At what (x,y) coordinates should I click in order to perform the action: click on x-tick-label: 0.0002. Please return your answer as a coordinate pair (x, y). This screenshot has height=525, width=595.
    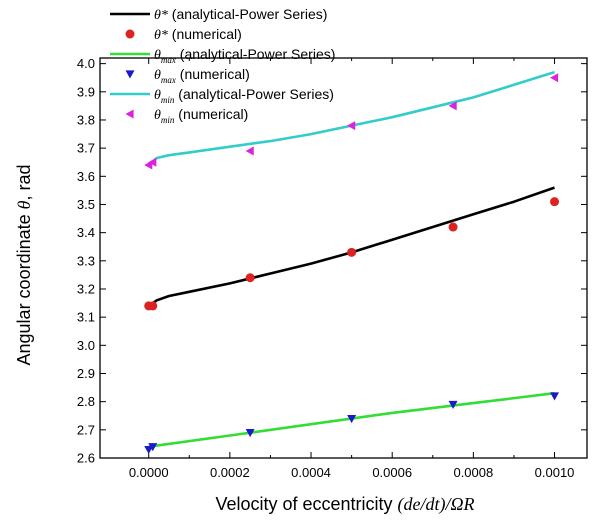
    Looking at the image, I should click on (230, 472).